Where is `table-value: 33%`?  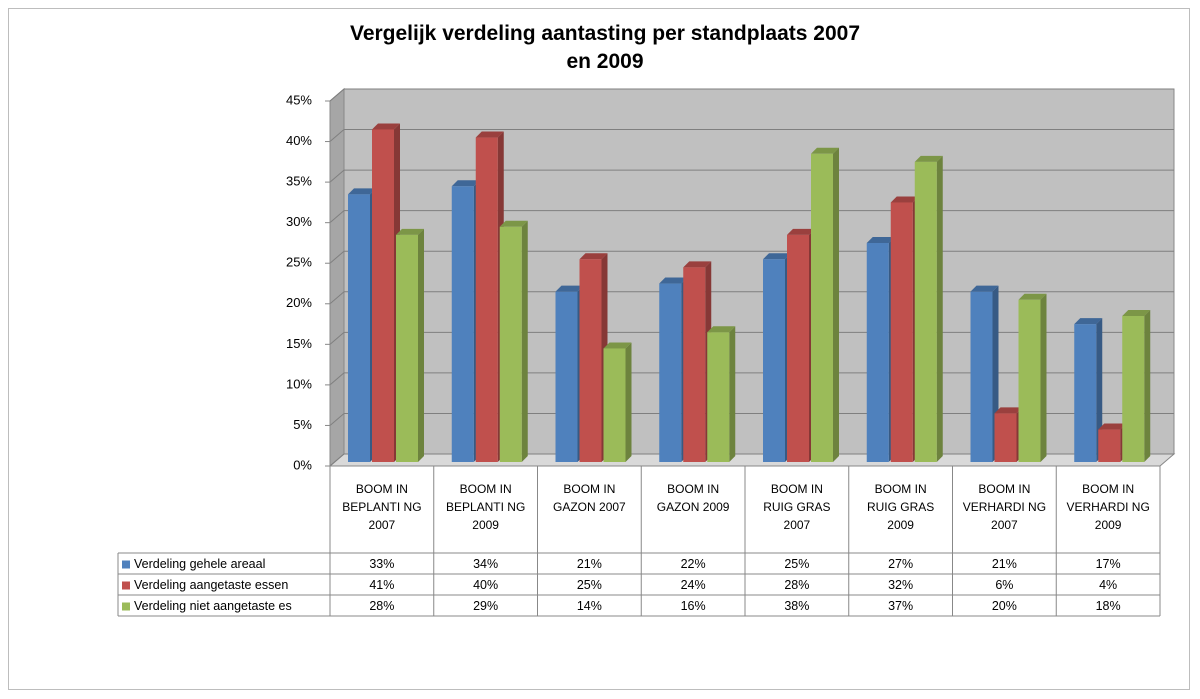 table-value: 33% is located at coordinates (381, 564).